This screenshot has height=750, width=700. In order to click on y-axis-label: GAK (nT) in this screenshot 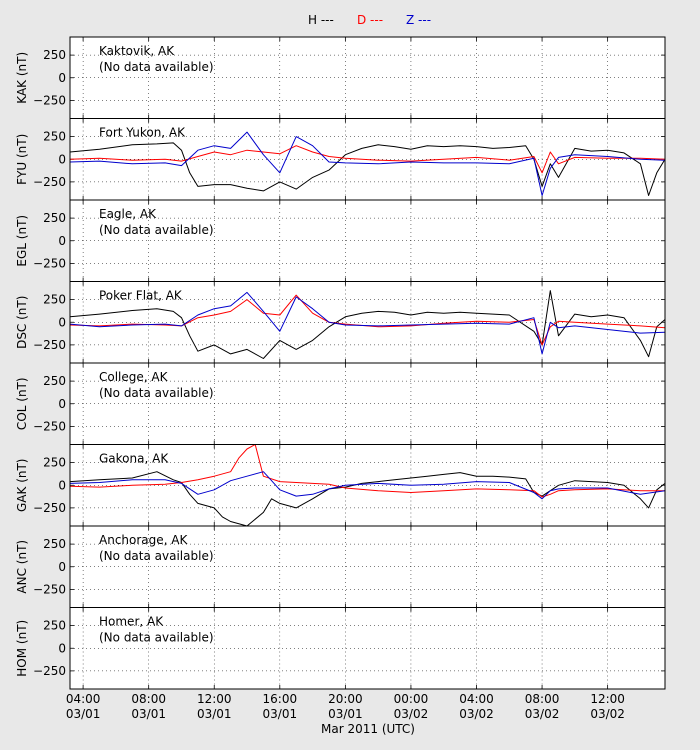, I will do `click(22, 486)`.